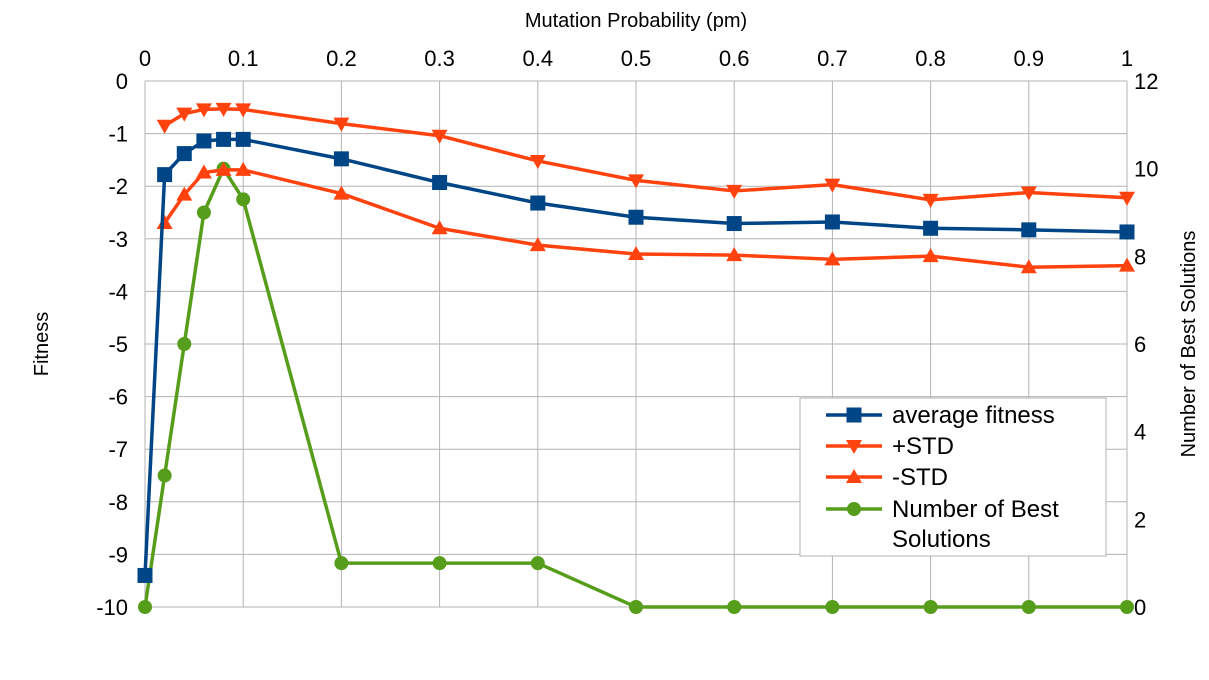  I want to click on x-tick-label: 0.7, so click(832, 58).